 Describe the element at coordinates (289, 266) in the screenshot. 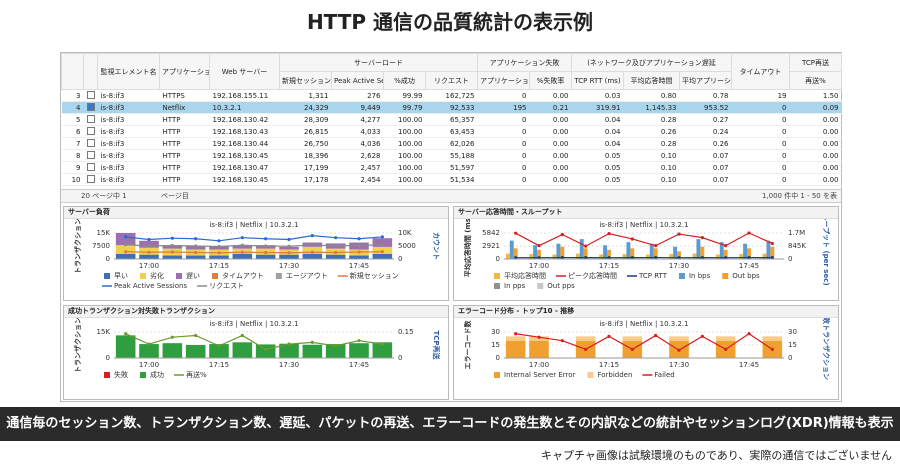

I see `x-tick-label: 17:30` at that location.